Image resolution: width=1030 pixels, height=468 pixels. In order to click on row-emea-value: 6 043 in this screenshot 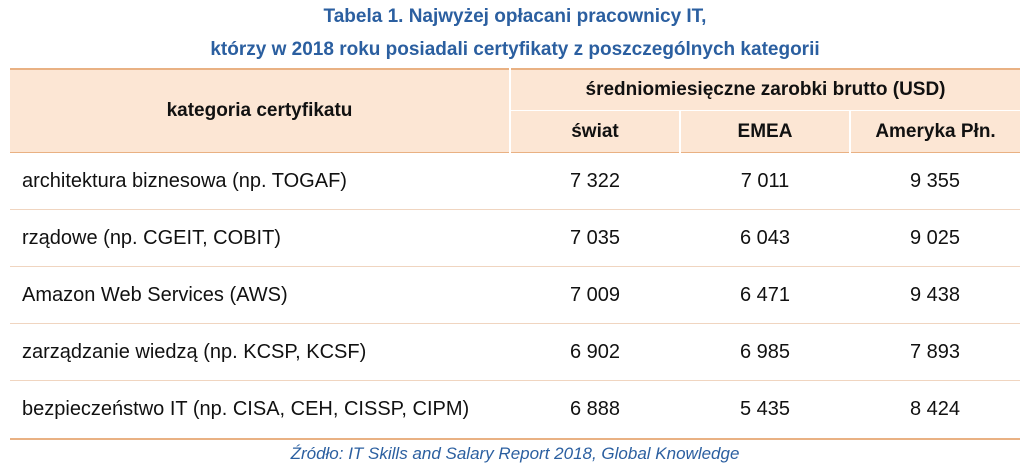, I will do `click(765, 238)`.